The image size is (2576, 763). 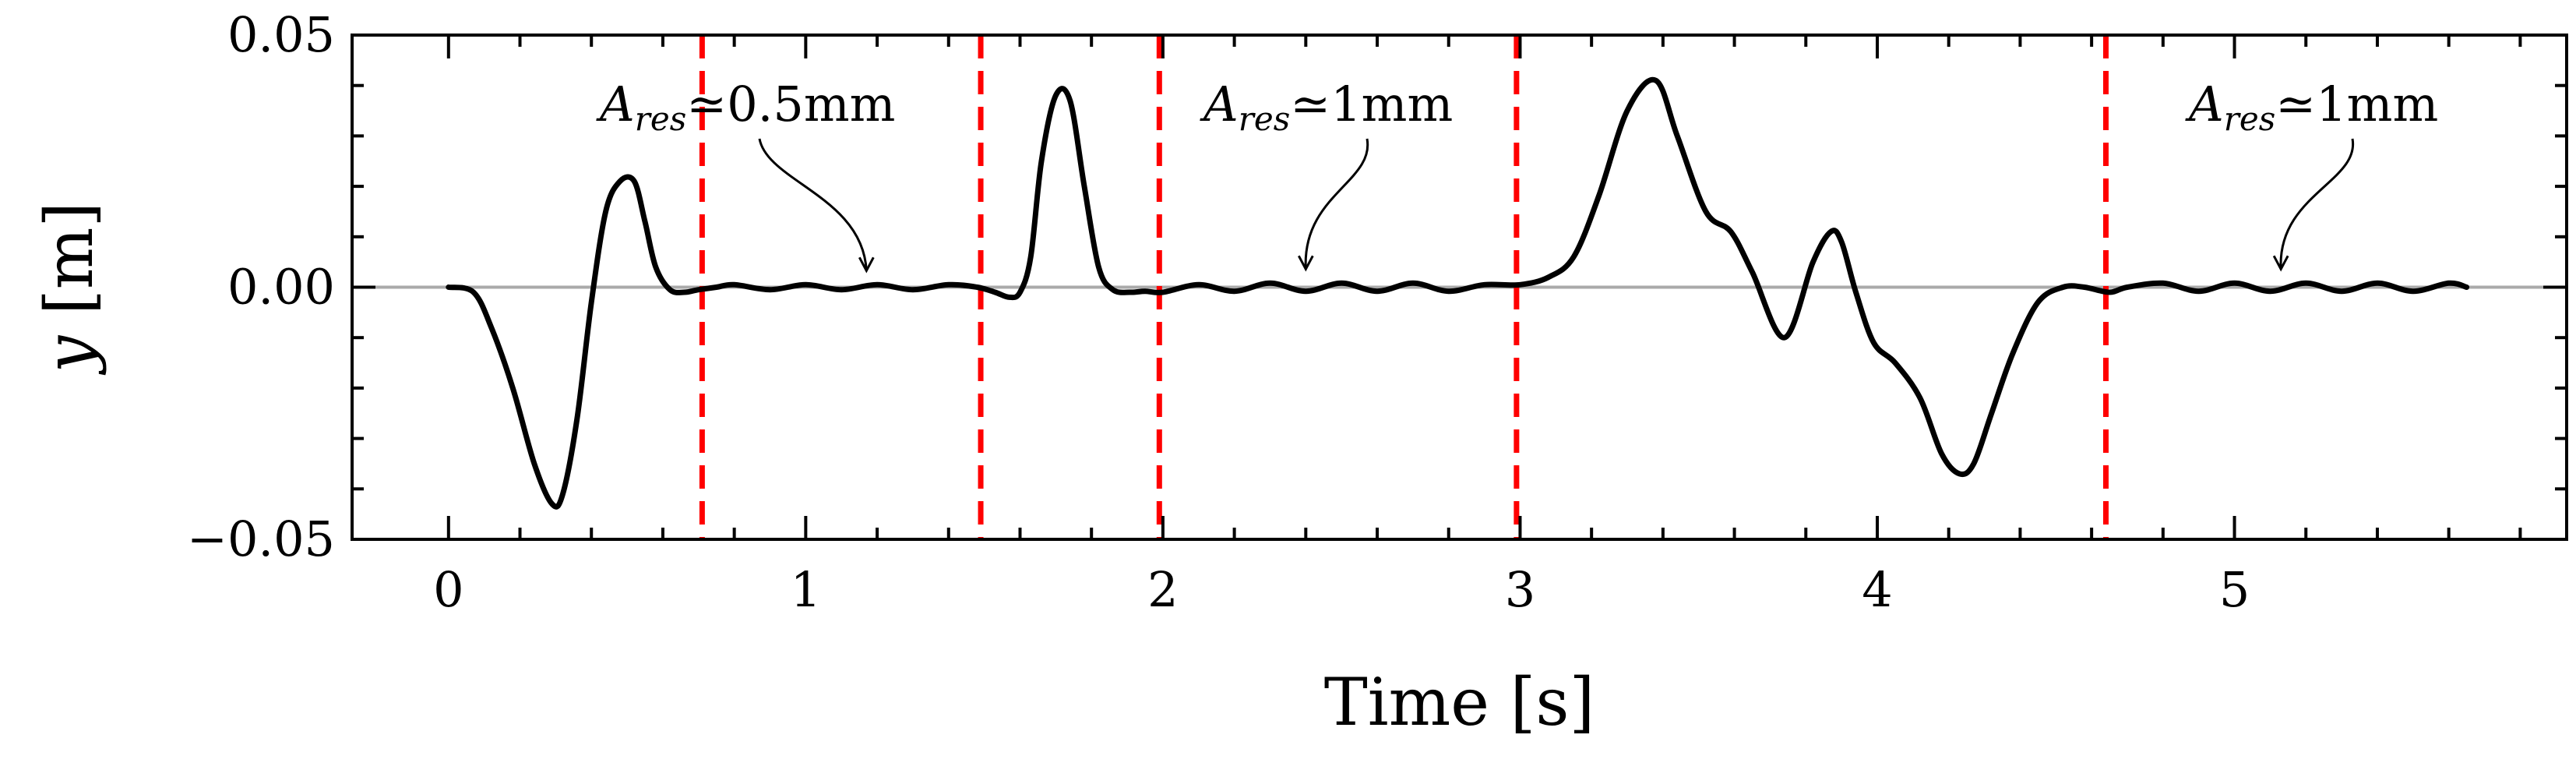 I want to click on y-tick-label: 0.00, so click(x=281, y=287).